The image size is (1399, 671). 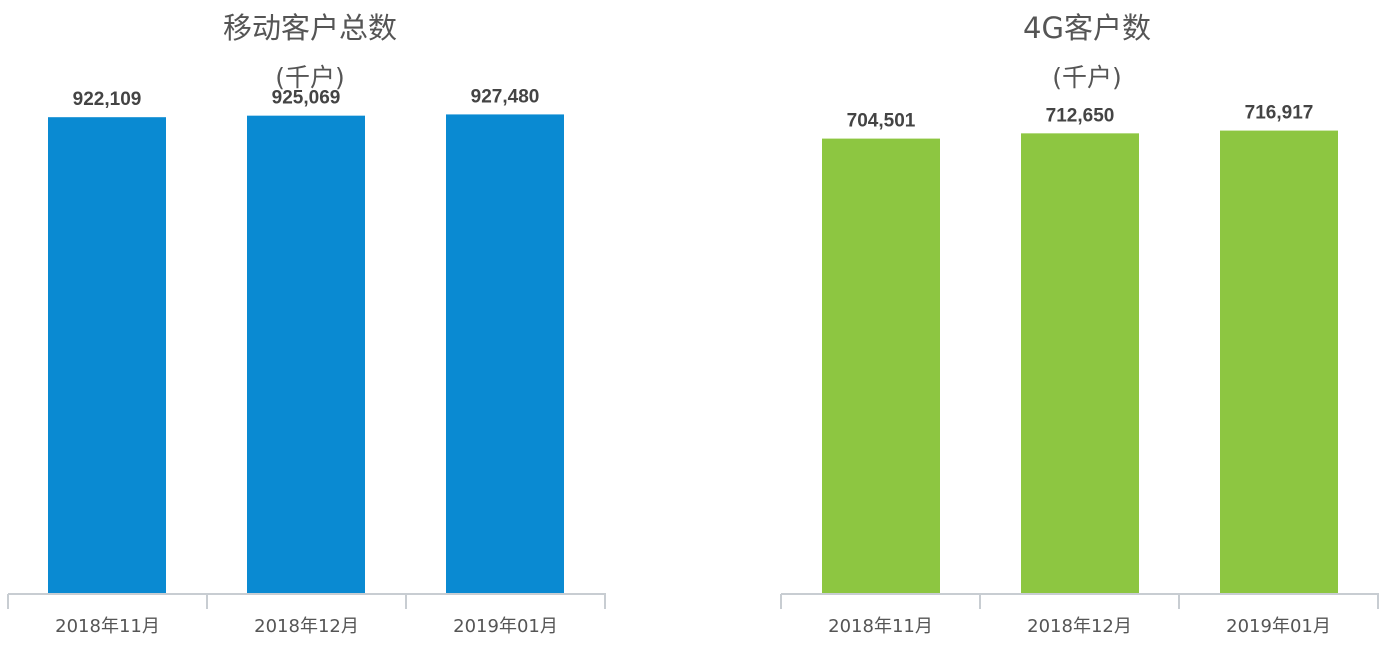 What do you see at coordinates (505, 96) in the screenshot?
I see `bar-value-label: 927,480` at bounding box center [505, 96].